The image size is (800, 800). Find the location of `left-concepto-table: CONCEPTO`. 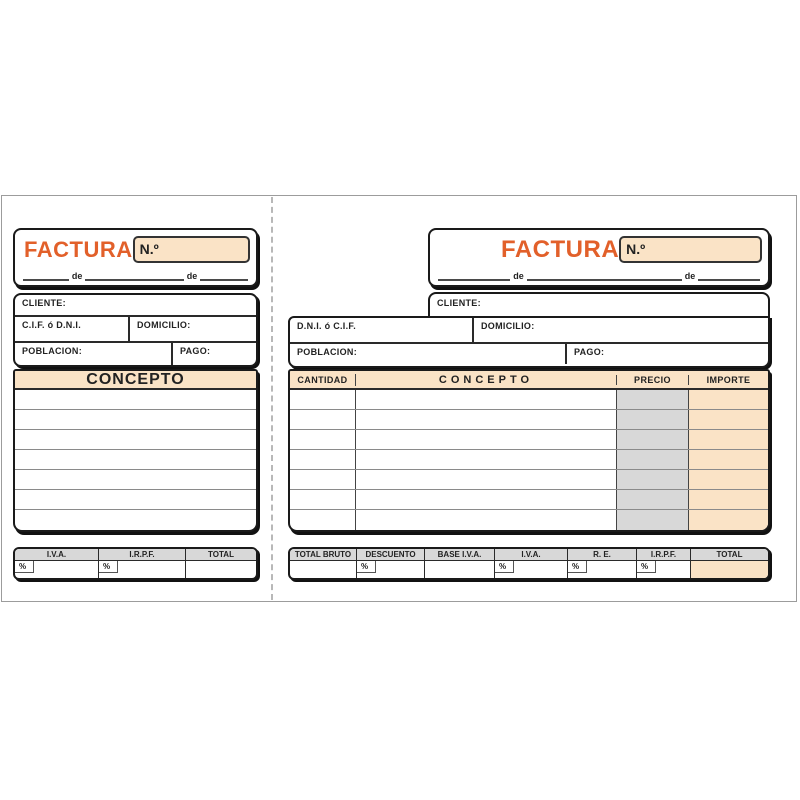

left-concepto-table: CONCEPTO is located at coordinates (135, 450).